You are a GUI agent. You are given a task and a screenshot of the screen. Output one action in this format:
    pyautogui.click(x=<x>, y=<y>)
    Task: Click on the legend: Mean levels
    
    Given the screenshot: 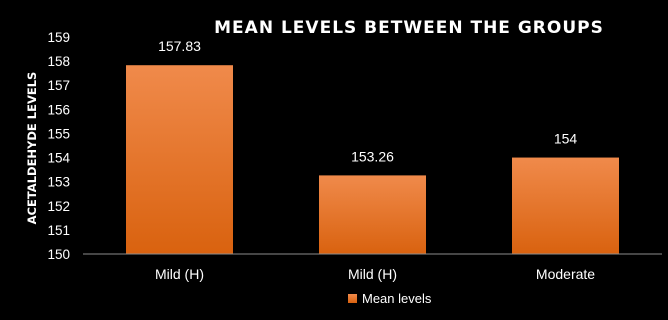 What is the action you would take?
    pyautogui.click(x=390, y=298)
    